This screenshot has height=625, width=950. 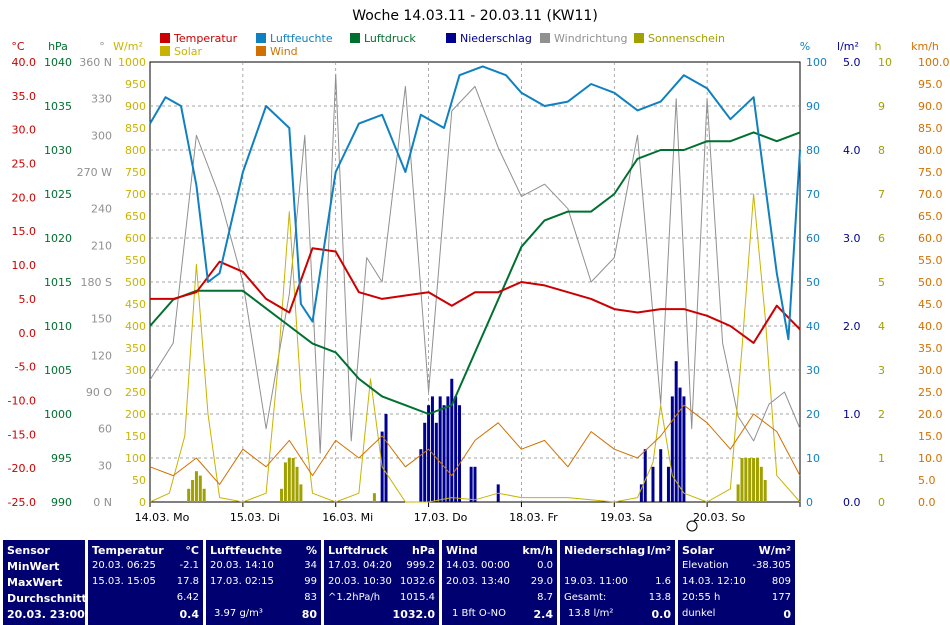 I want to click on rain-sum: 13.8 l/m², so click(x=591, y=613).